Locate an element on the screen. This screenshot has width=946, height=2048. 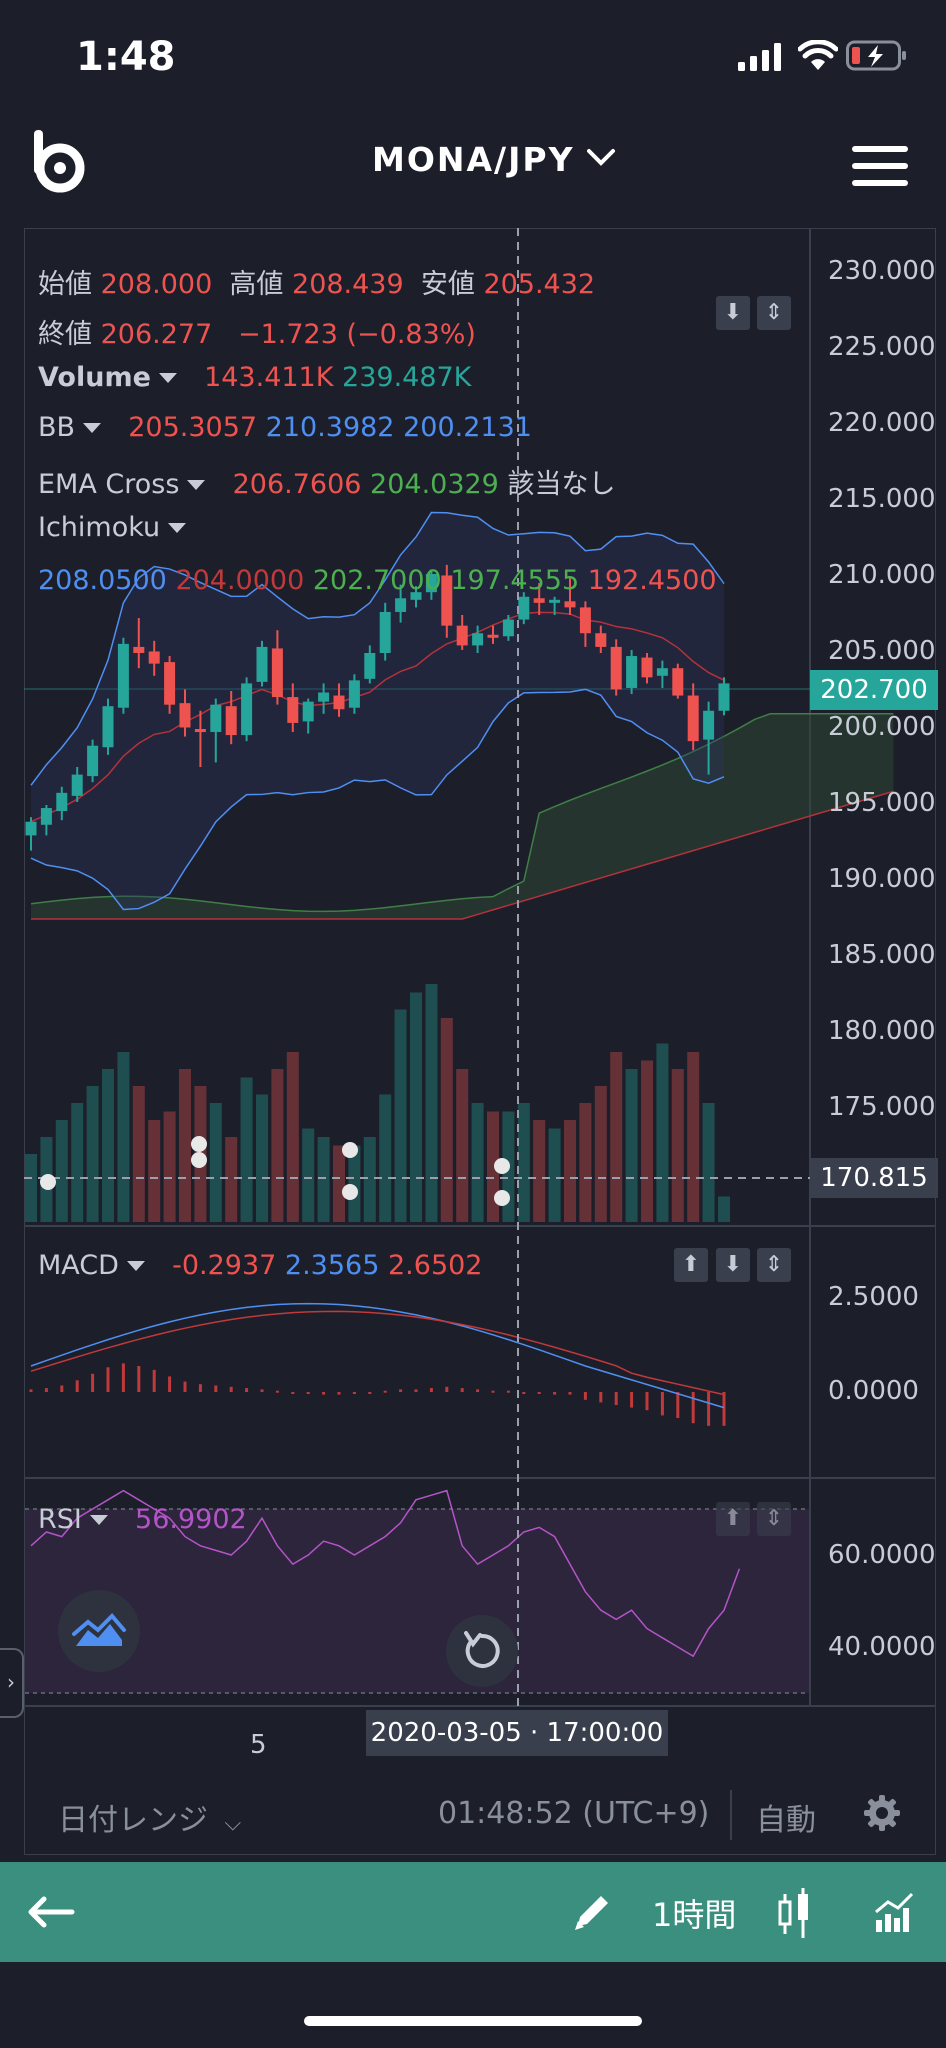
chevron-down-icon is located at coordinates (601, 158).